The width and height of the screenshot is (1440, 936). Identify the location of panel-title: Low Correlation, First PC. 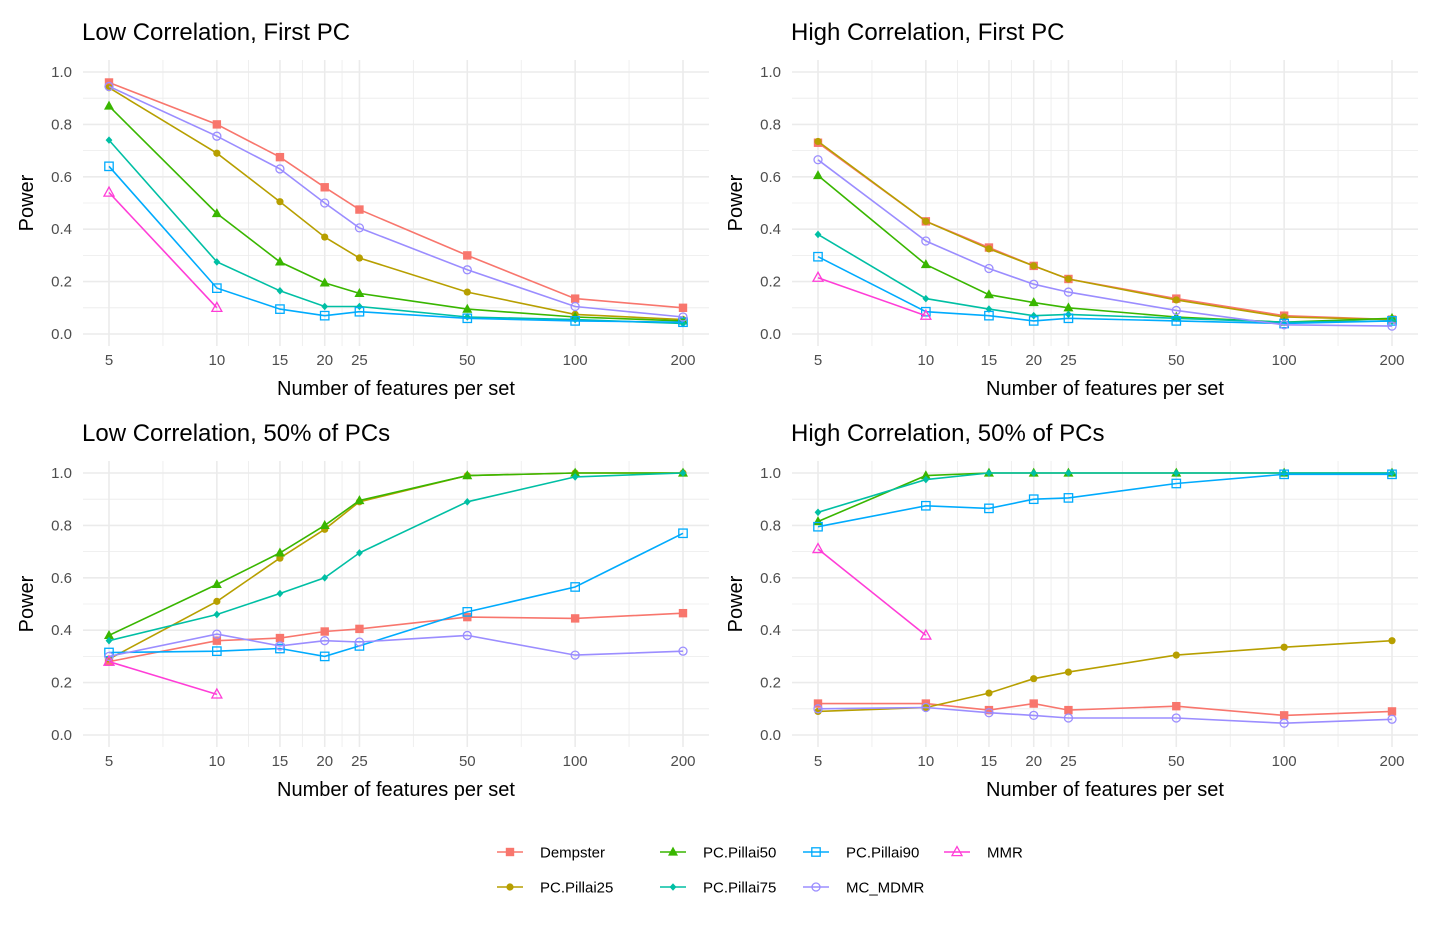
(216, 32).